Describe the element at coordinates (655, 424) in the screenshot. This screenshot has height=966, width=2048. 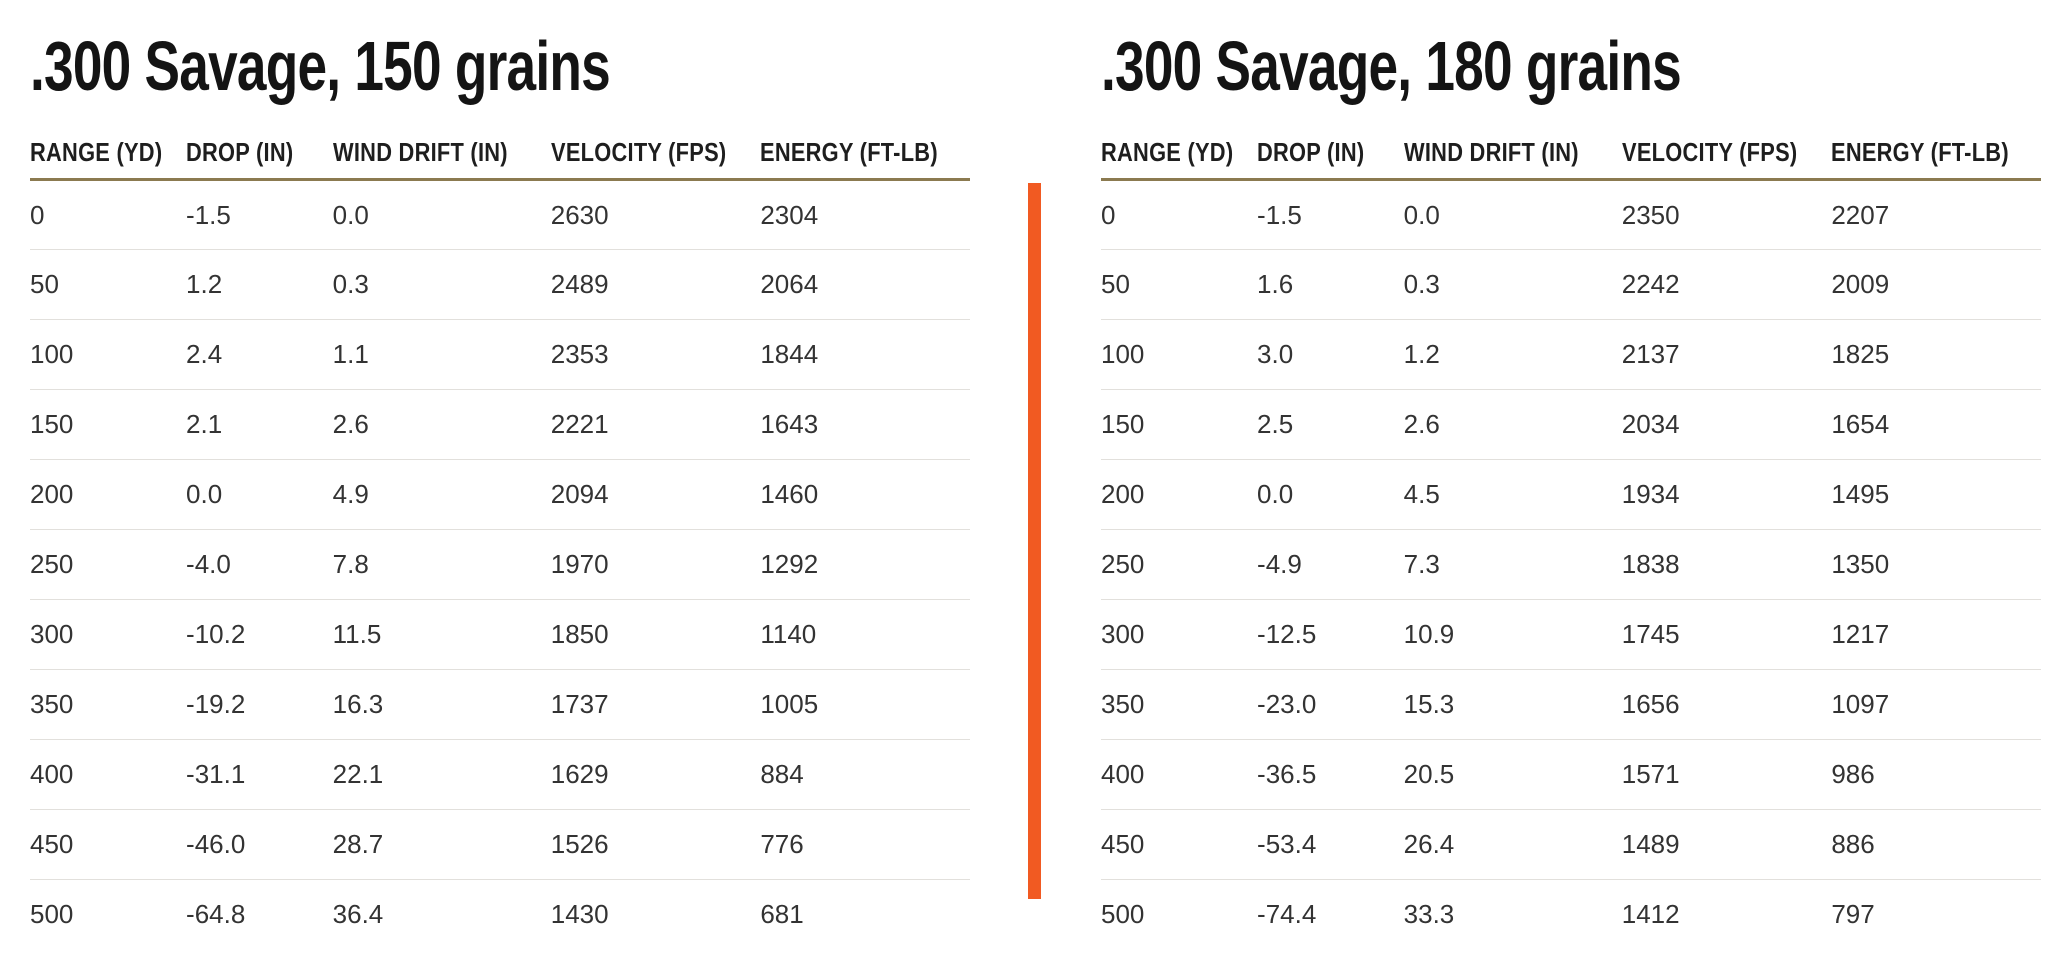
I see `table-cell: 2221` at that location.